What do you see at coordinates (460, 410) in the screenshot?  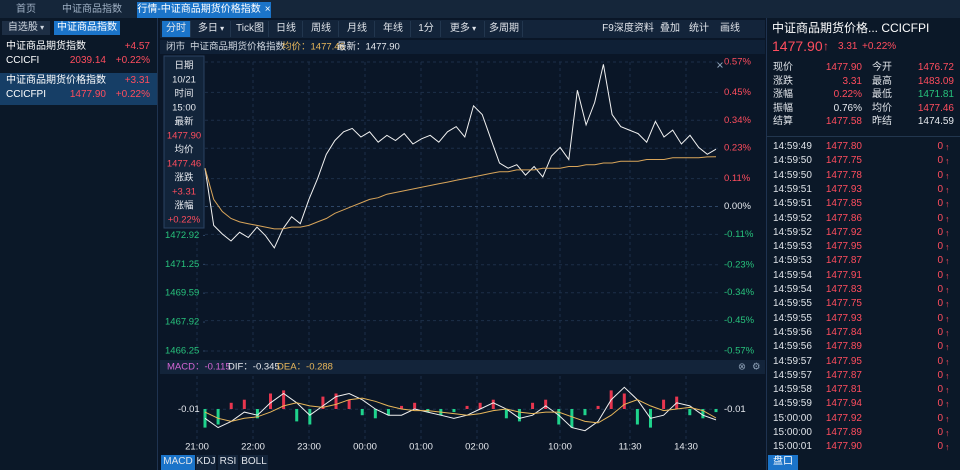 I see `macd-line` at bounding box center [460, 410].